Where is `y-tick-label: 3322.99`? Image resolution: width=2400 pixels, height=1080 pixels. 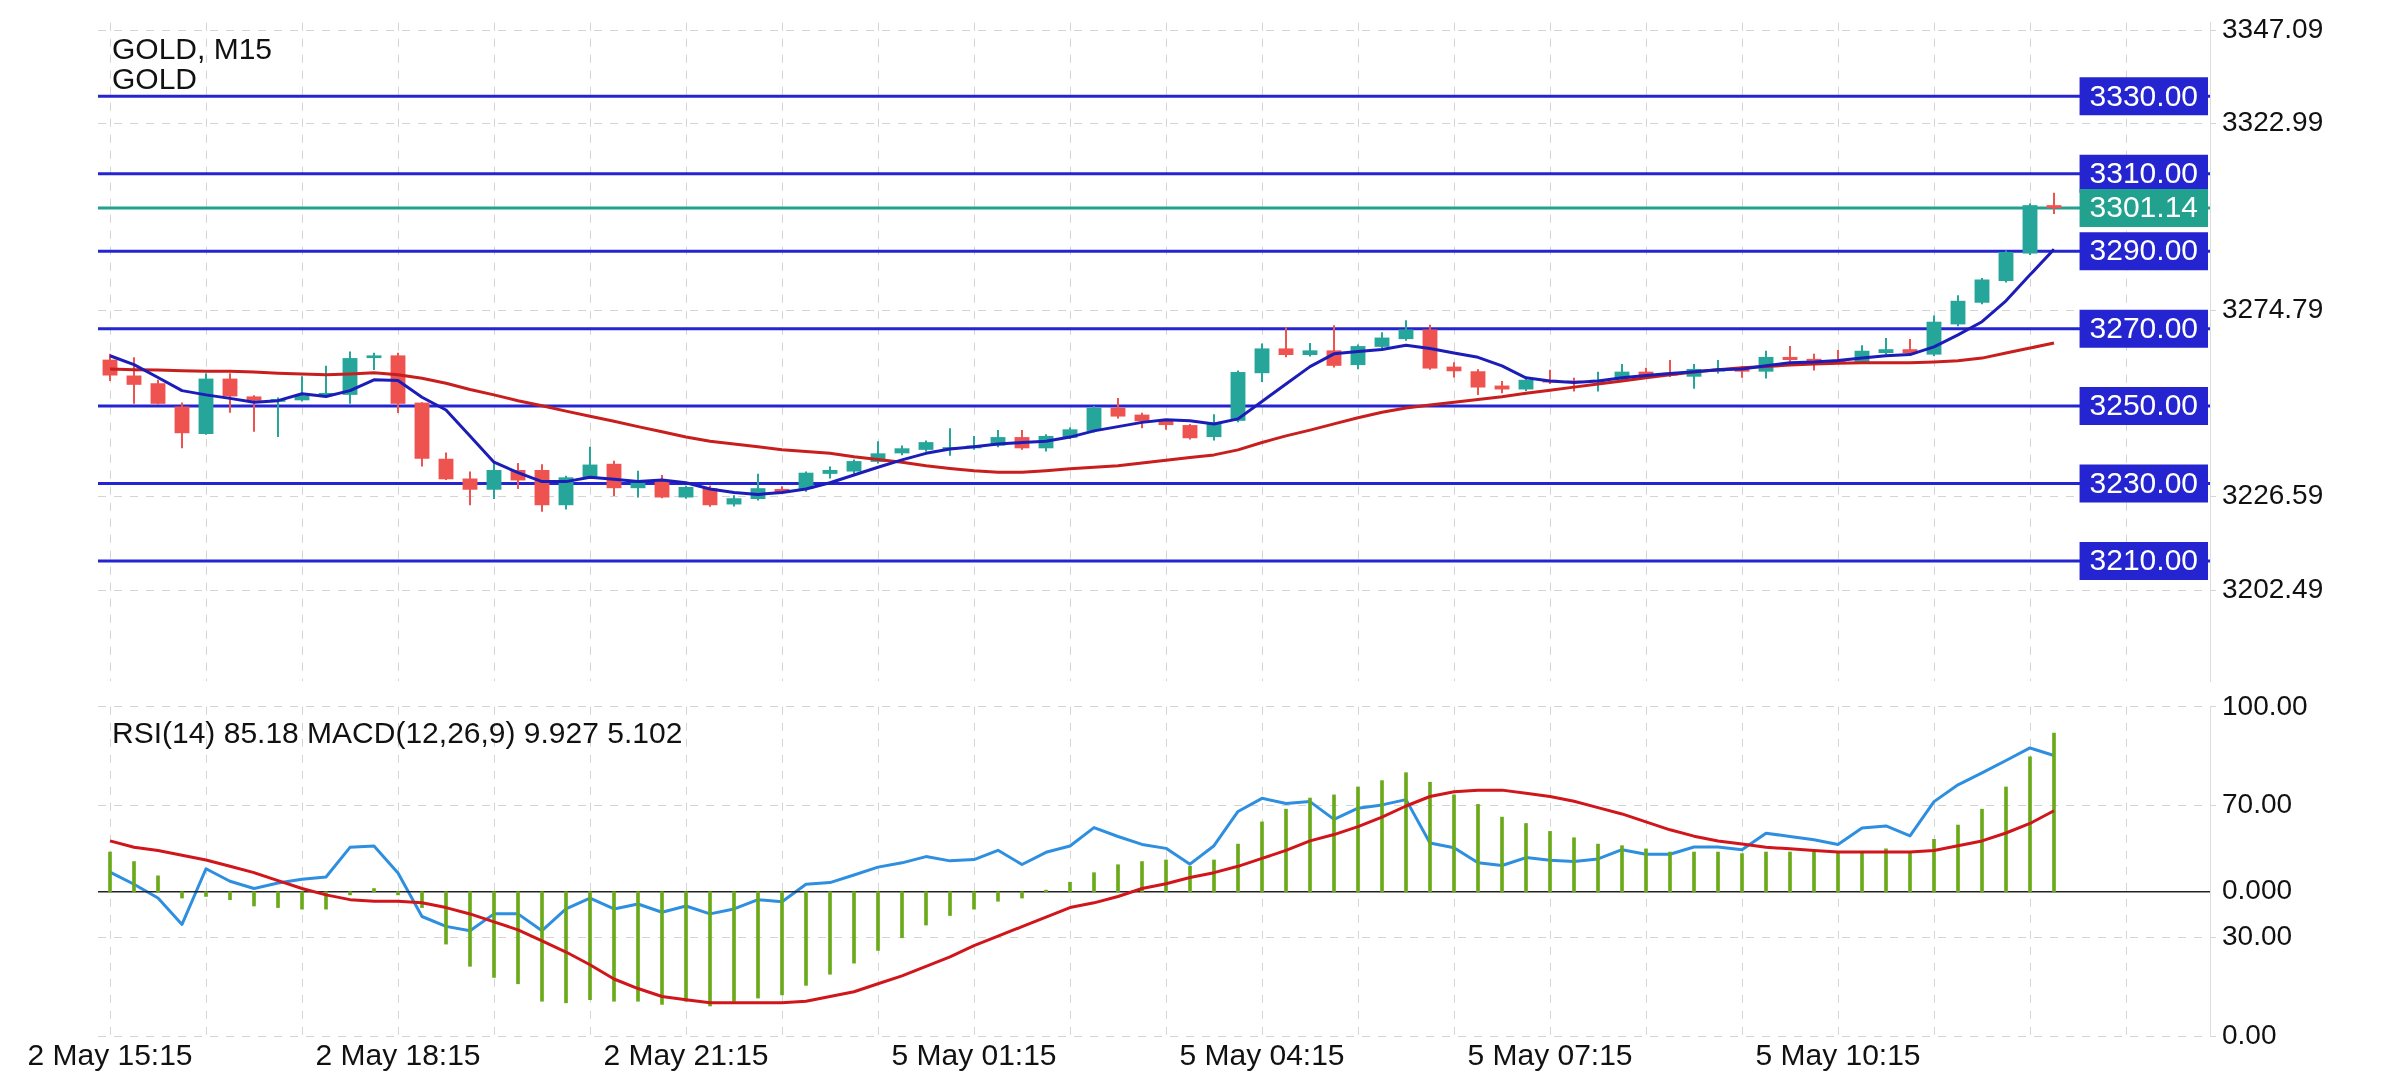
y-tick-label: 3322.99 is located at coordinates (2273, 122).